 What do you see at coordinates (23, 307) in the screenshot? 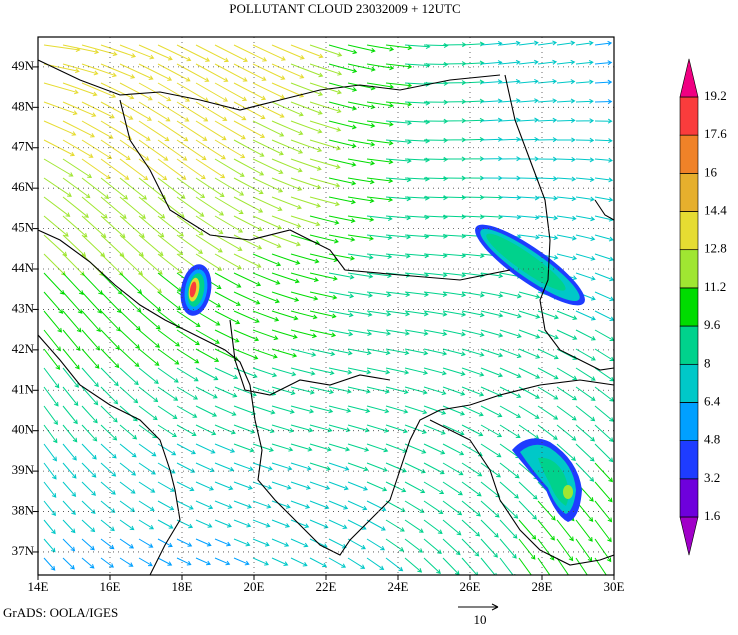
I see `y-tick-label: 43N` at bounding box center [23, 307].